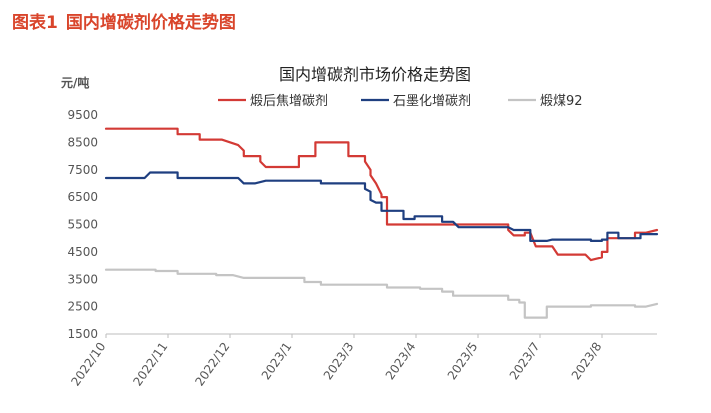 The width and height of the screenshot is (711, 413). What do you see at coordinates (289, 101) in the screenshot?
I see `legend-label: 煅后焦增碳剂` at bounding box center [289, 101].